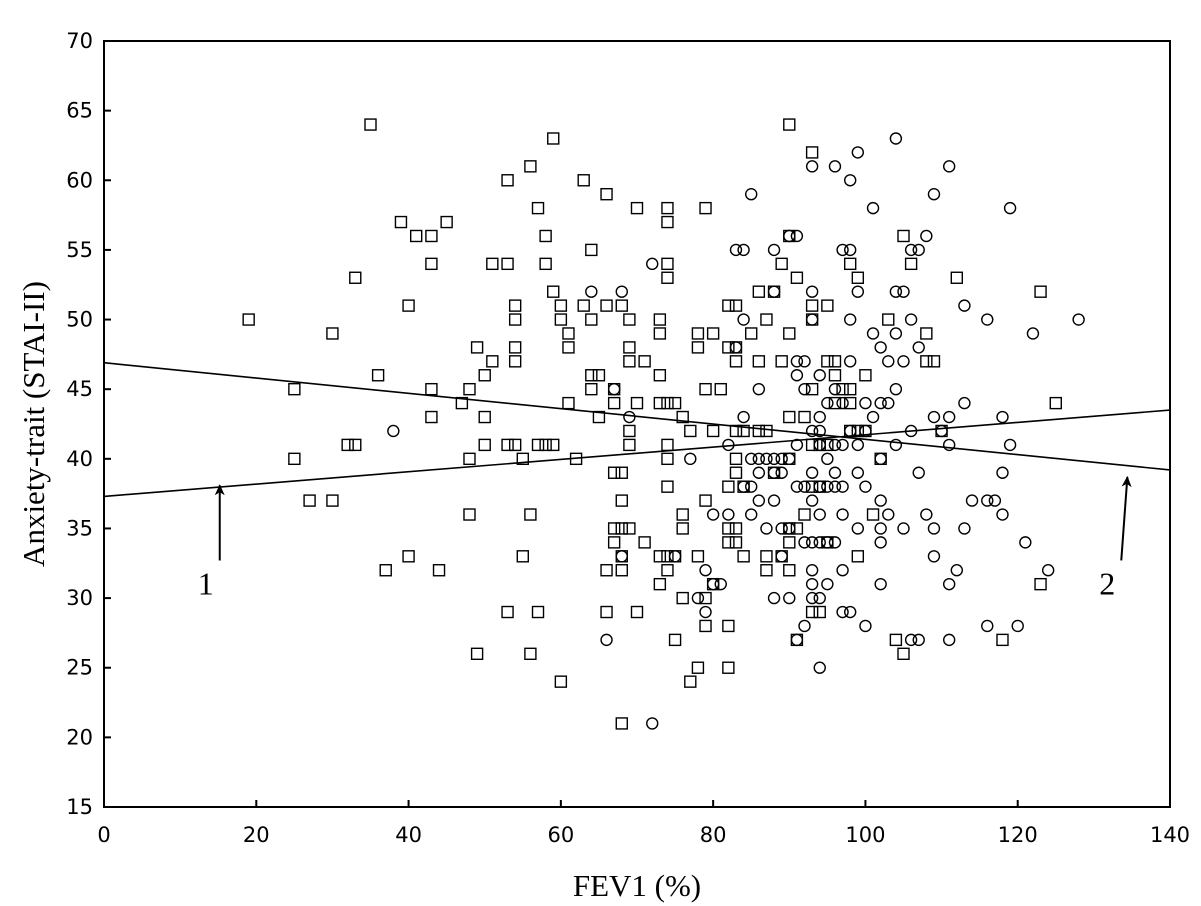  What do you see at coordinates (1018, 835) in the screenshot?
I see `x-tick-label: 120` at bounding box center [1018, 835].